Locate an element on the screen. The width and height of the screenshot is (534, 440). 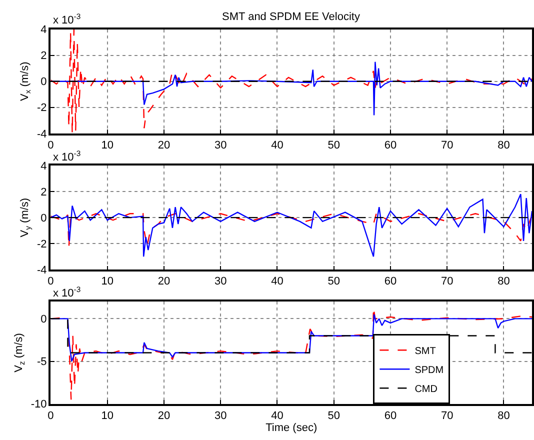
legend-label: CMD is located at coordinates (426, 389).